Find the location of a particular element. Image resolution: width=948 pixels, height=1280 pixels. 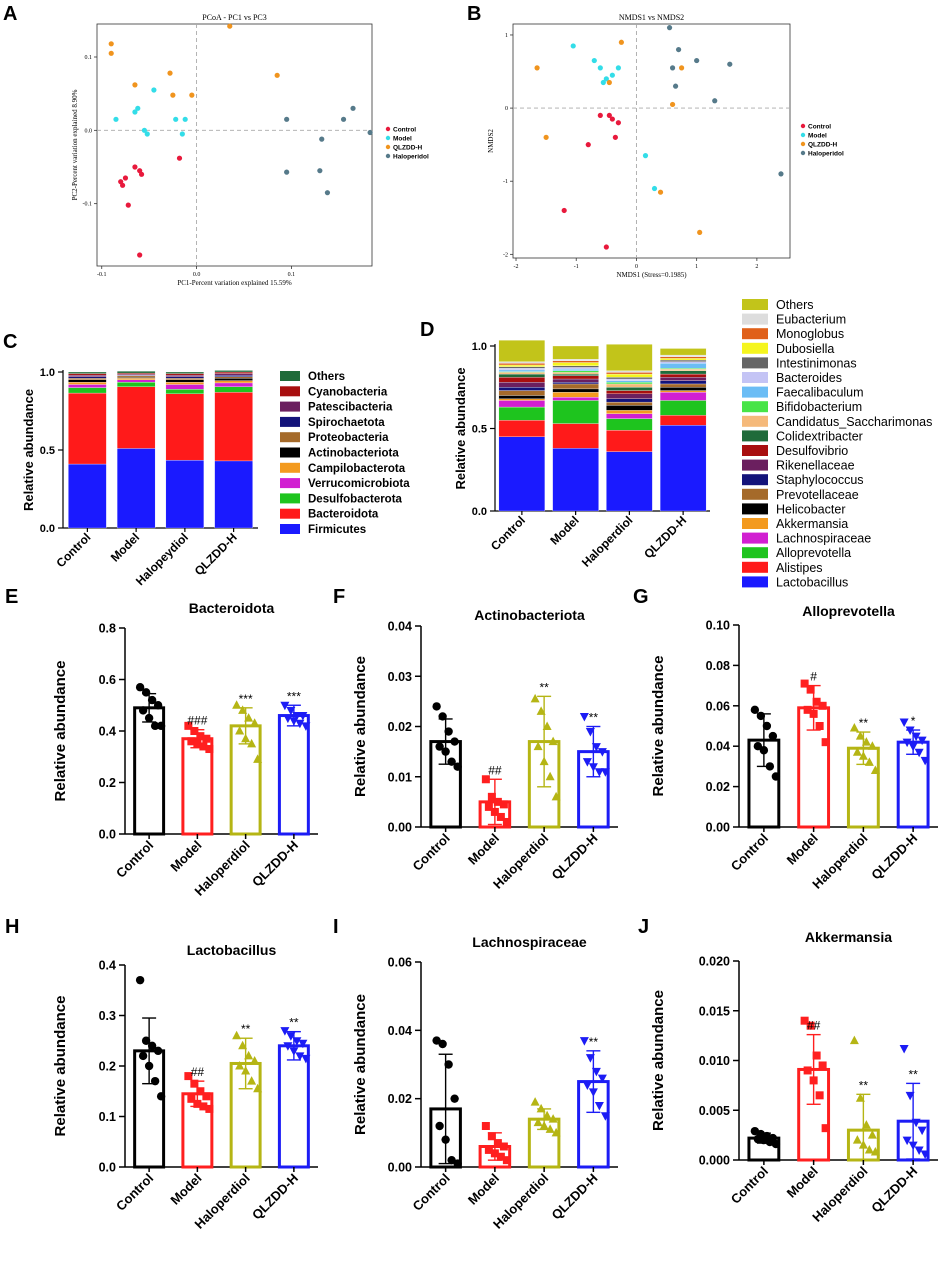

chart-title: Bacteroidota is located at coordinates (232, 608).